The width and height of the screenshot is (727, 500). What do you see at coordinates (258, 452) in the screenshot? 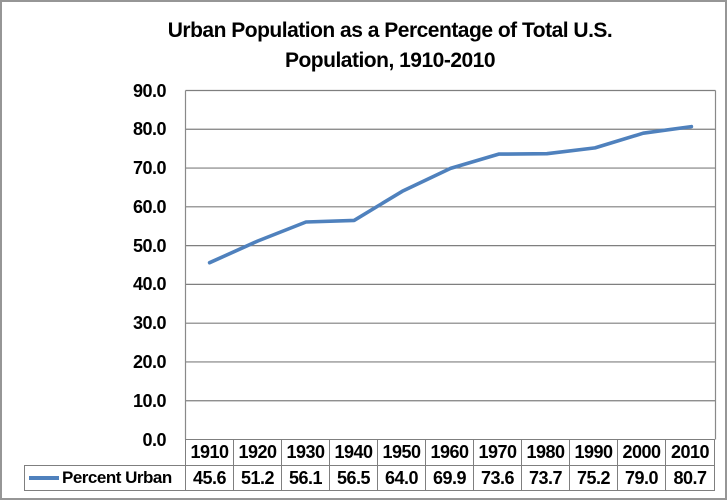
I see `x-axis-category-label: 1920` at bounding box center [258, 452].